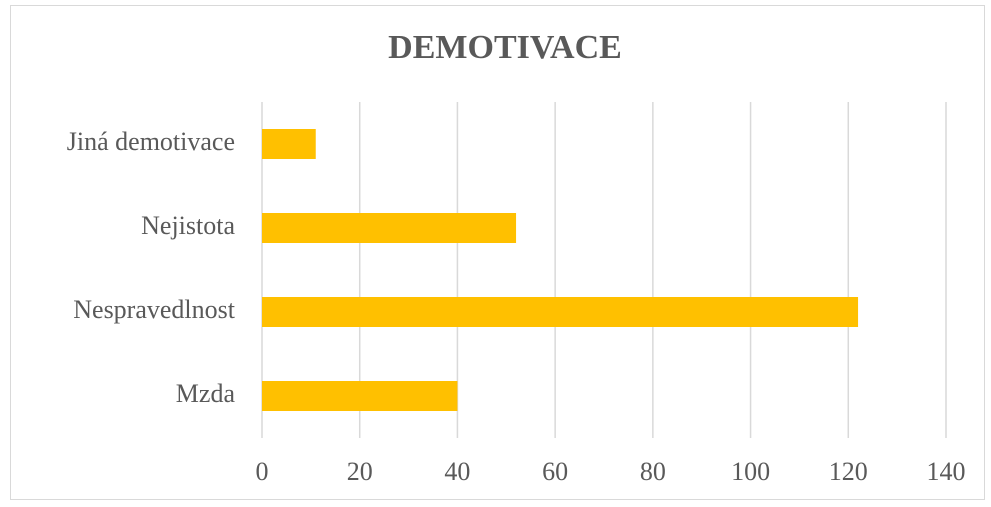 The image size is (991, 507). Describe the element at coordinates (262, 471) in the screenshot. I see `x-tick-label: 0` at that location.